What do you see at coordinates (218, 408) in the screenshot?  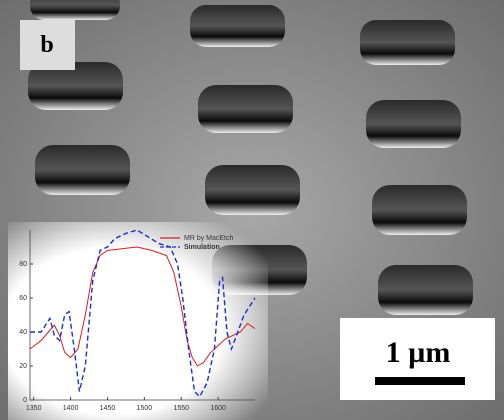 I see `x-tick-label: 1600` at bounding box center [218, 408].